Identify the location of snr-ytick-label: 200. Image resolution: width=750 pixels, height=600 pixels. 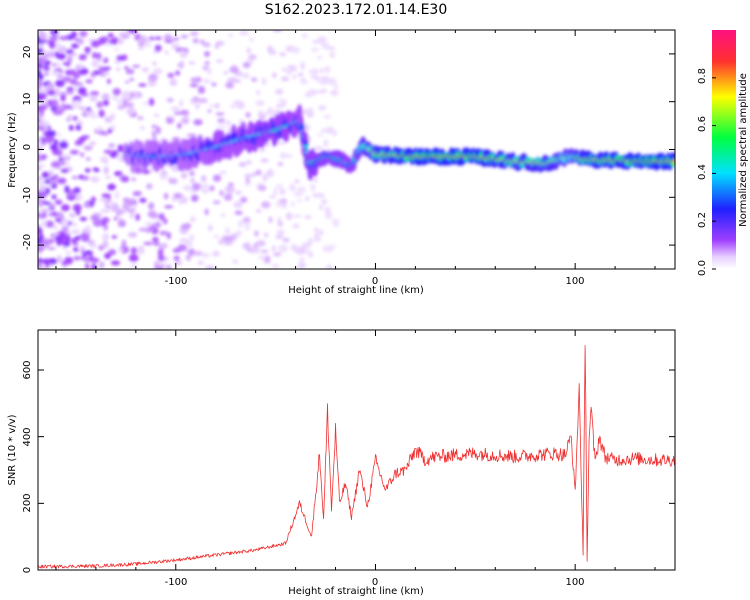
(27, 502).